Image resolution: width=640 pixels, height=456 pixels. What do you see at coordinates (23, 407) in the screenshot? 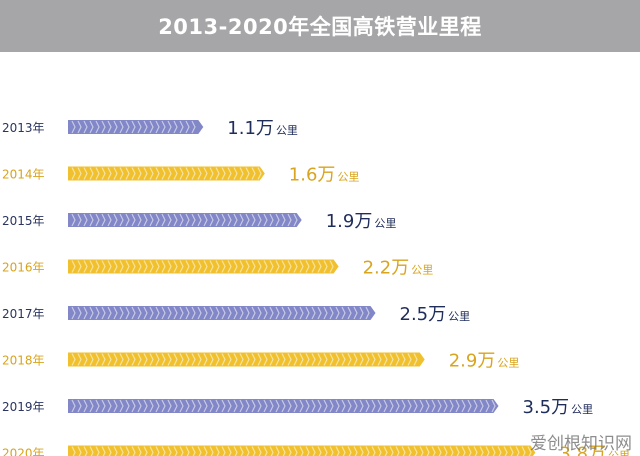
I see `category-label: 2019年` at bounding box center [23, 407].